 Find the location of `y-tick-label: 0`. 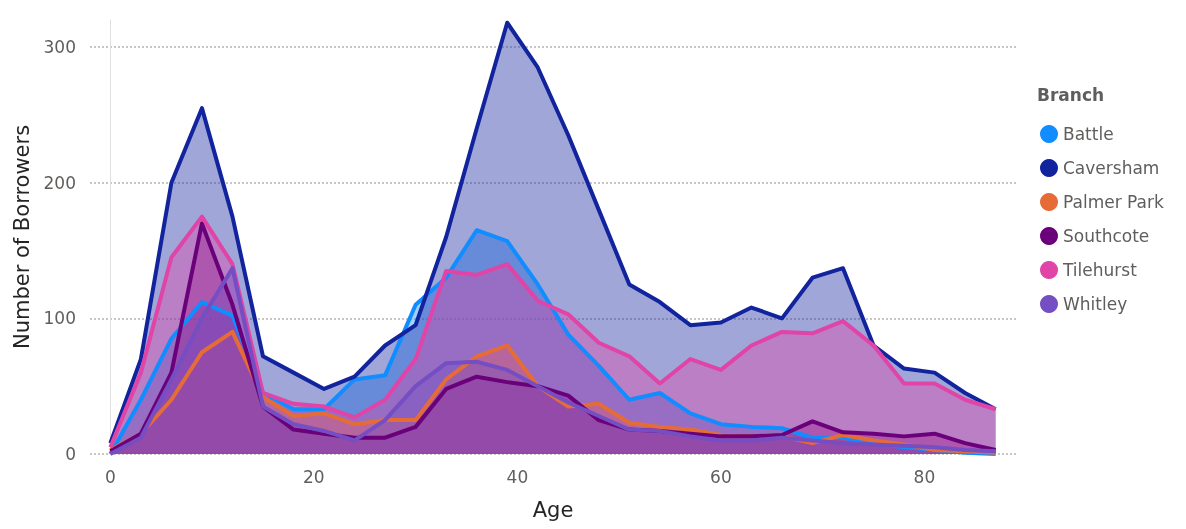

y-tick-label: 0 is located at coordinates (70, 454).